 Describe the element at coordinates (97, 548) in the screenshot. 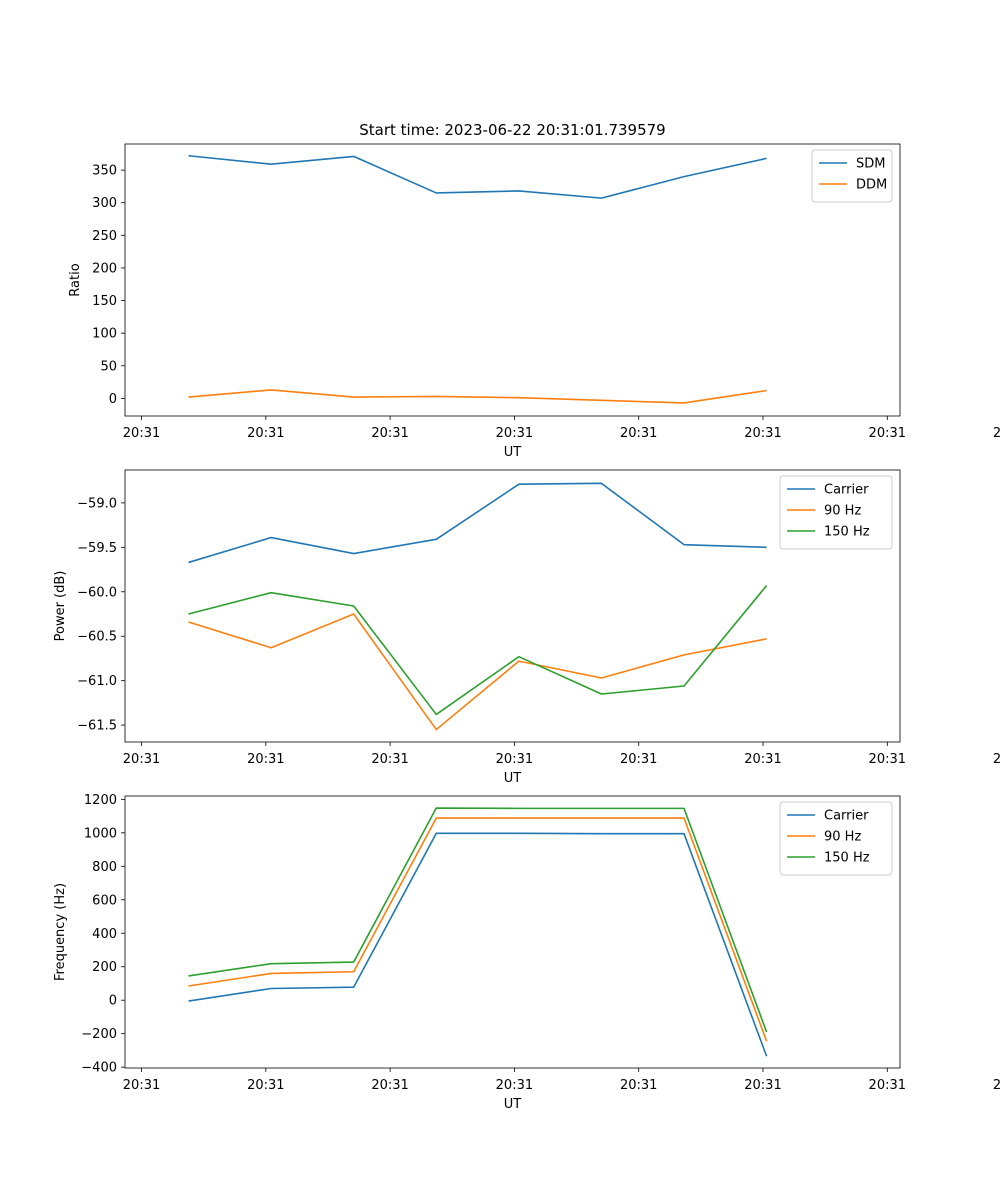

I see `y-tick-label: −59.5` at that location.